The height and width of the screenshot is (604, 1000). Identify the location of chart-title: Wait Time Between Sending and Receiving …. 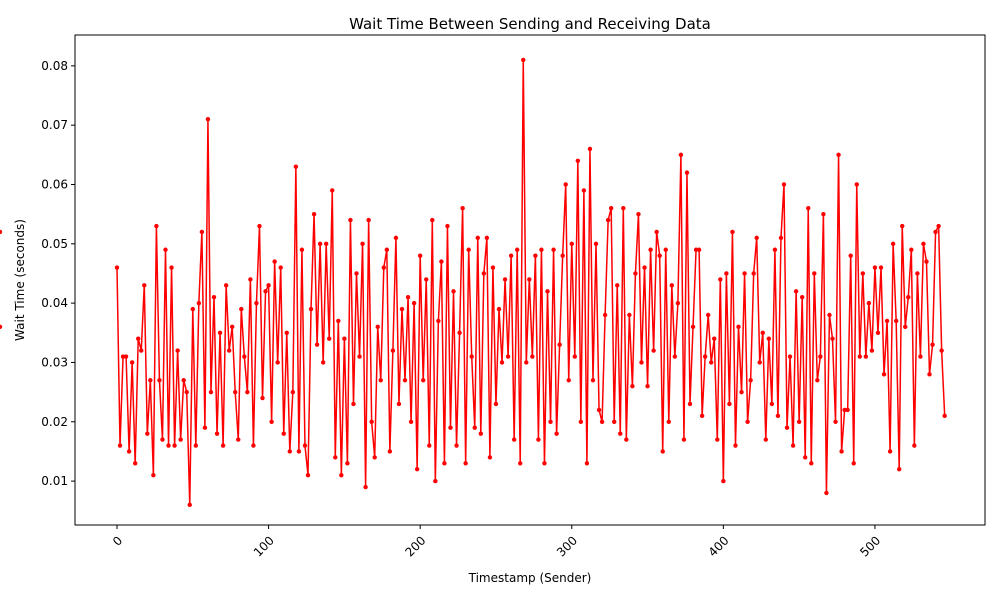
(530, 24).